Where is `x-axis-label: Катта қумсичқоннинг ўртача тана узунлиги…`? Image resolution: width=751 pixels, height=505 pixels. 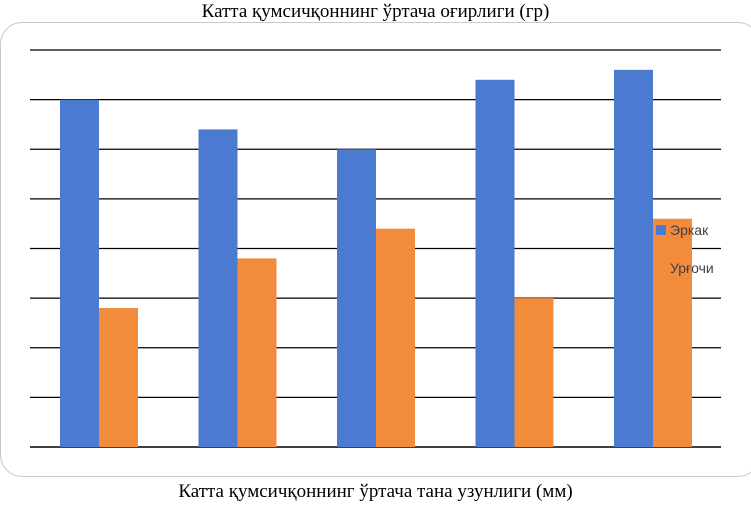
x-axis-label: Катта қумсичқоннинг ўртача тана узунлиги… is located at coordinates (375, 491).